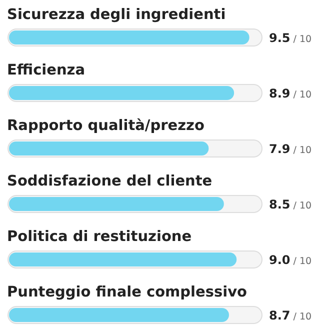 Image resolution: width=321 pixels, height=330 pixels. What do you see at coordinates (127, 292) in the screenshot?
I see `y-tick-label: Punteggio finale complessivo` at bounding box center [127, 292].